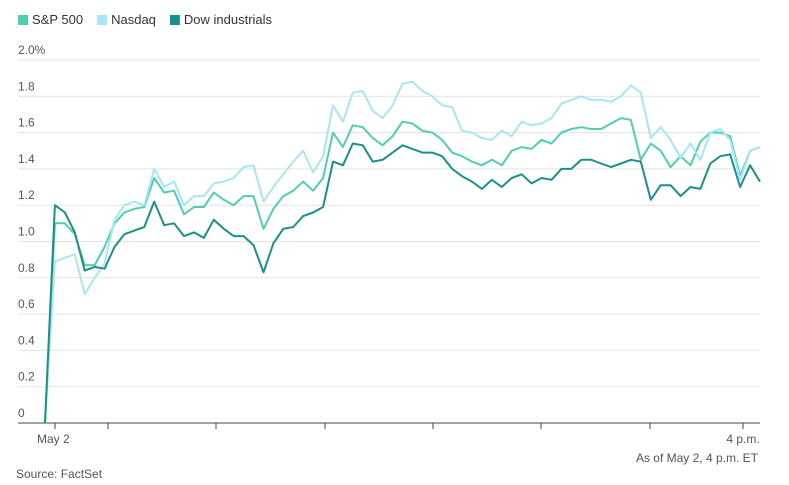 This screenshot has width=789, height=485. What do you see at coordinates (26, 340) in the screenshot?
I see `y-tick-label: 0.4` at bounding box center [26, 340].